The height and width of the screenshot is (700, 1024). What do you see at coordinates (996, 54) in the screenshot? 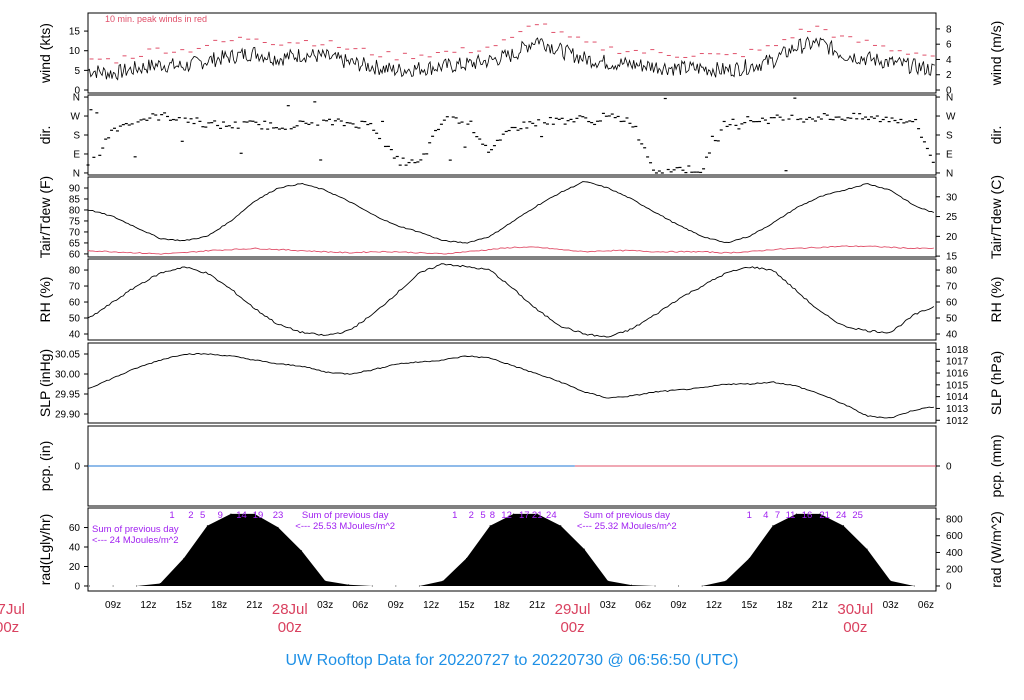
I see `wind-y-label-right: wind (m/s)` at bounding box center [996, 54].